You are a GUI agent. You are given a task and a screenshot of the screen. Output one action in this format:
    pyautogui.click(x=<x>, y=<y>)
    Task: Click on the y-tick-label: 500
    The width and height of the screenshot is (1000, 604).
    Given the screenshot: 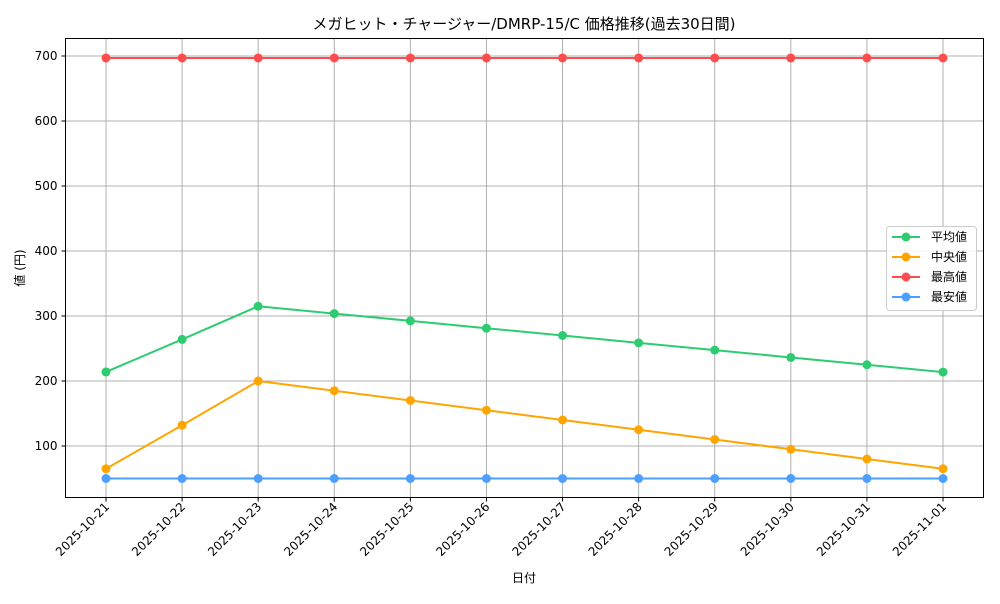 What is the action you would take?
    pyautogui.click(x=46, y=186)
    